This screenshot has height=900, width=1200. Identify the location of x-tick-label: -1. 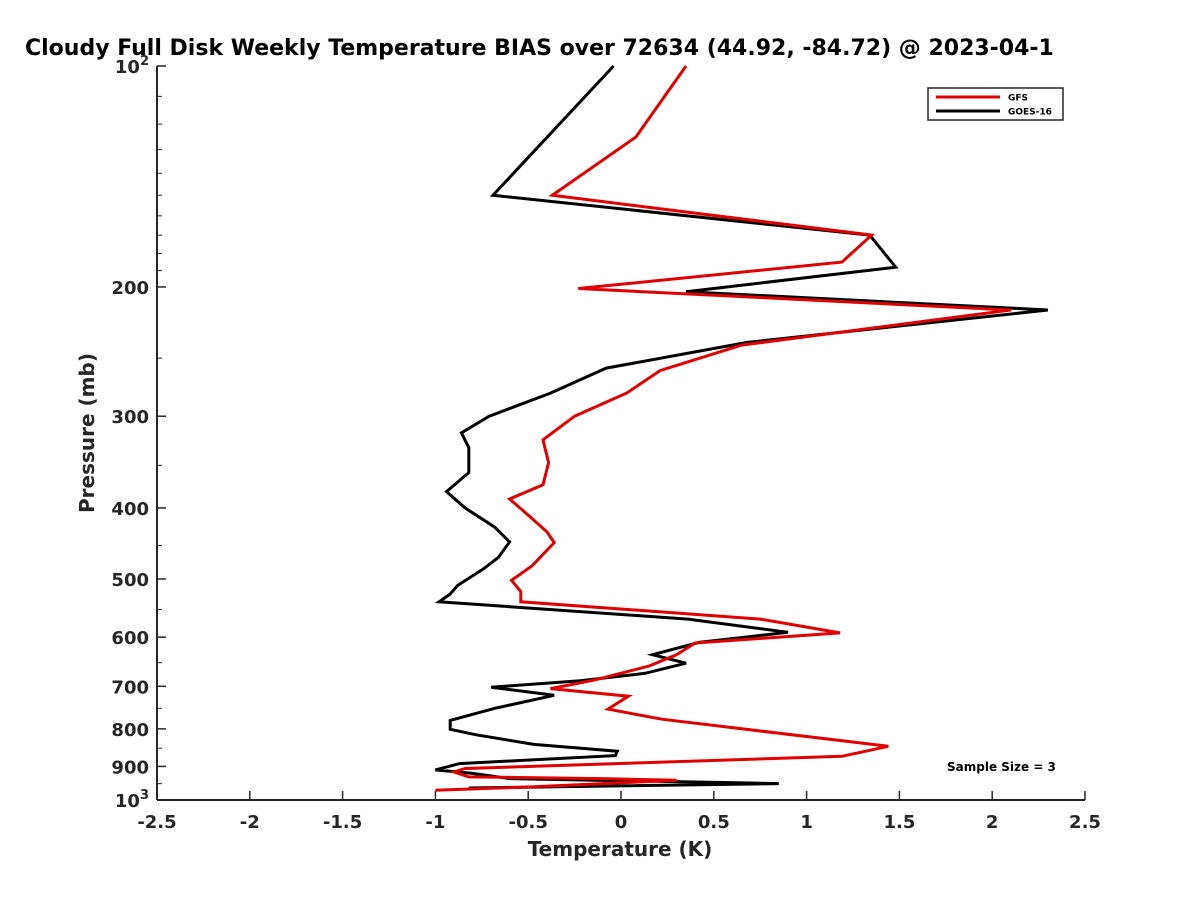
(435, 822).